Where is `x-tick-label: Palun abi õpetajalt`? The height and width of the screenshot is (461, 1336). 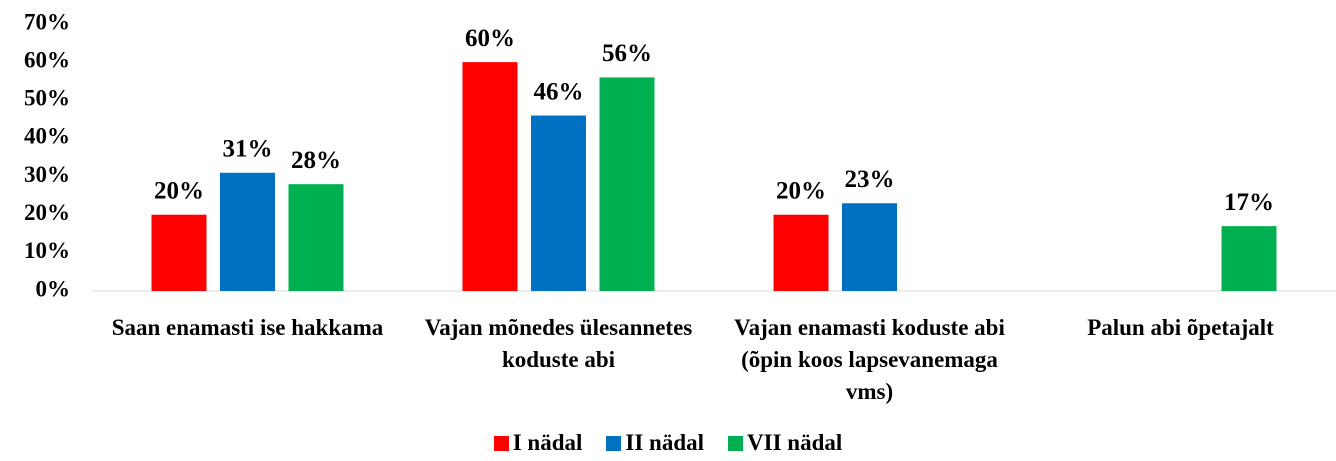 x-tick-label: Palun abi õpetajalt is located at coordinates (1180, 327).